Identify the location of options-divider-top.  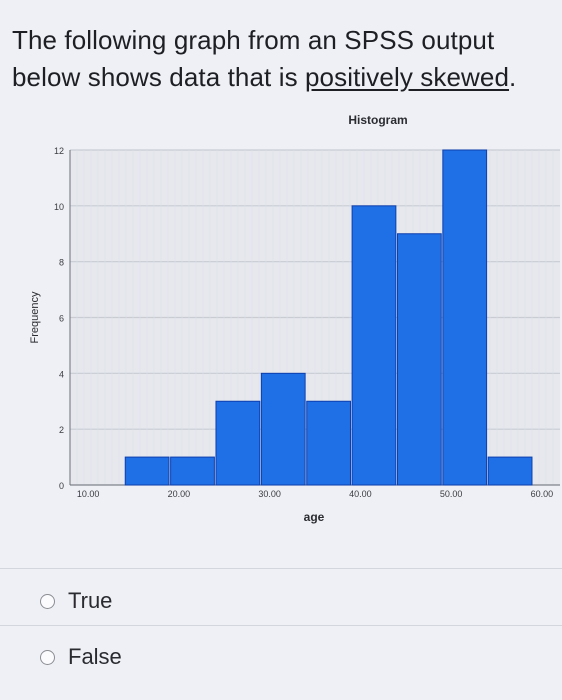
(281, 568).